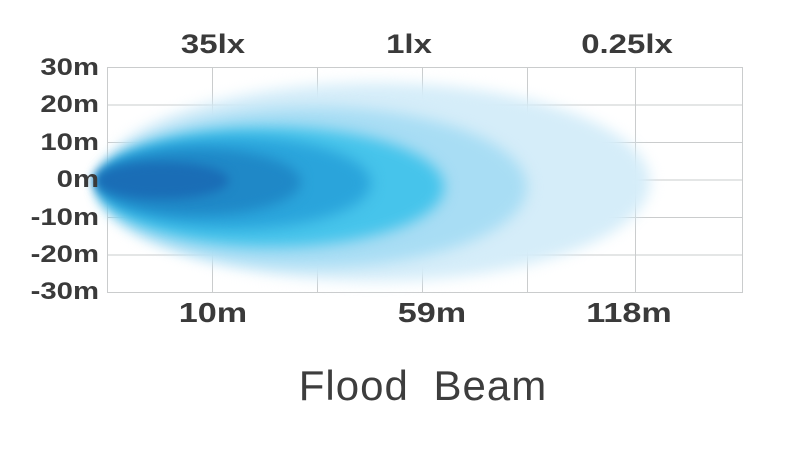 This screenshot has height=469, width=800. What do you see at coordinates (627, 44) in the screenshot?
I see `top-axis-tick-025lx: 0.25lx` at bounding box center [627, 44].